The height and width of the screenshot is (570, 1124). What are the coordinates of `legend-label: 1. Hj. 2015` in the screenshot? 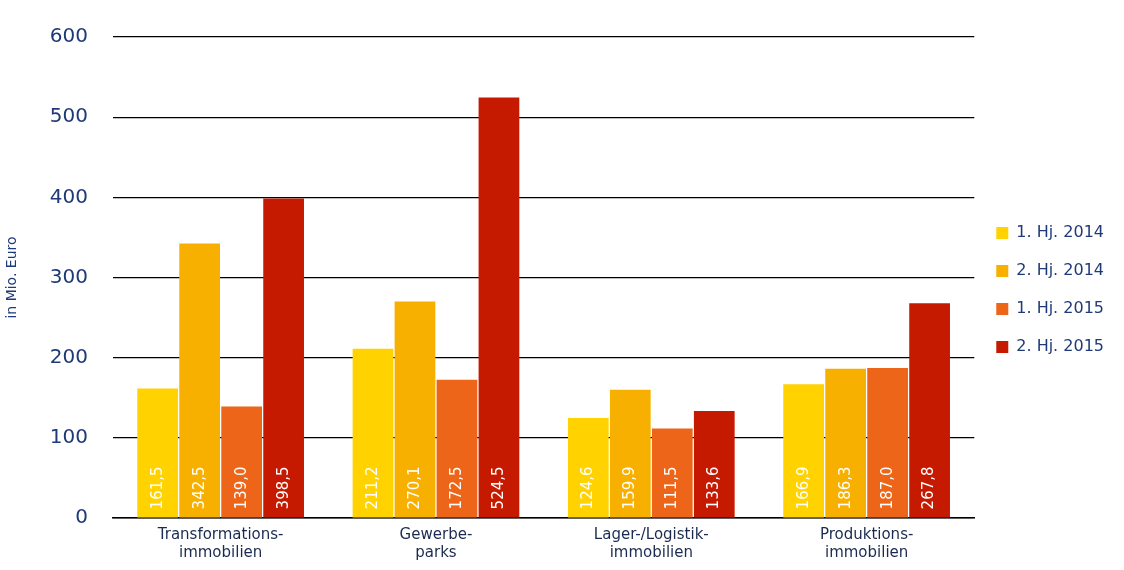 It's located at (1060, 308).